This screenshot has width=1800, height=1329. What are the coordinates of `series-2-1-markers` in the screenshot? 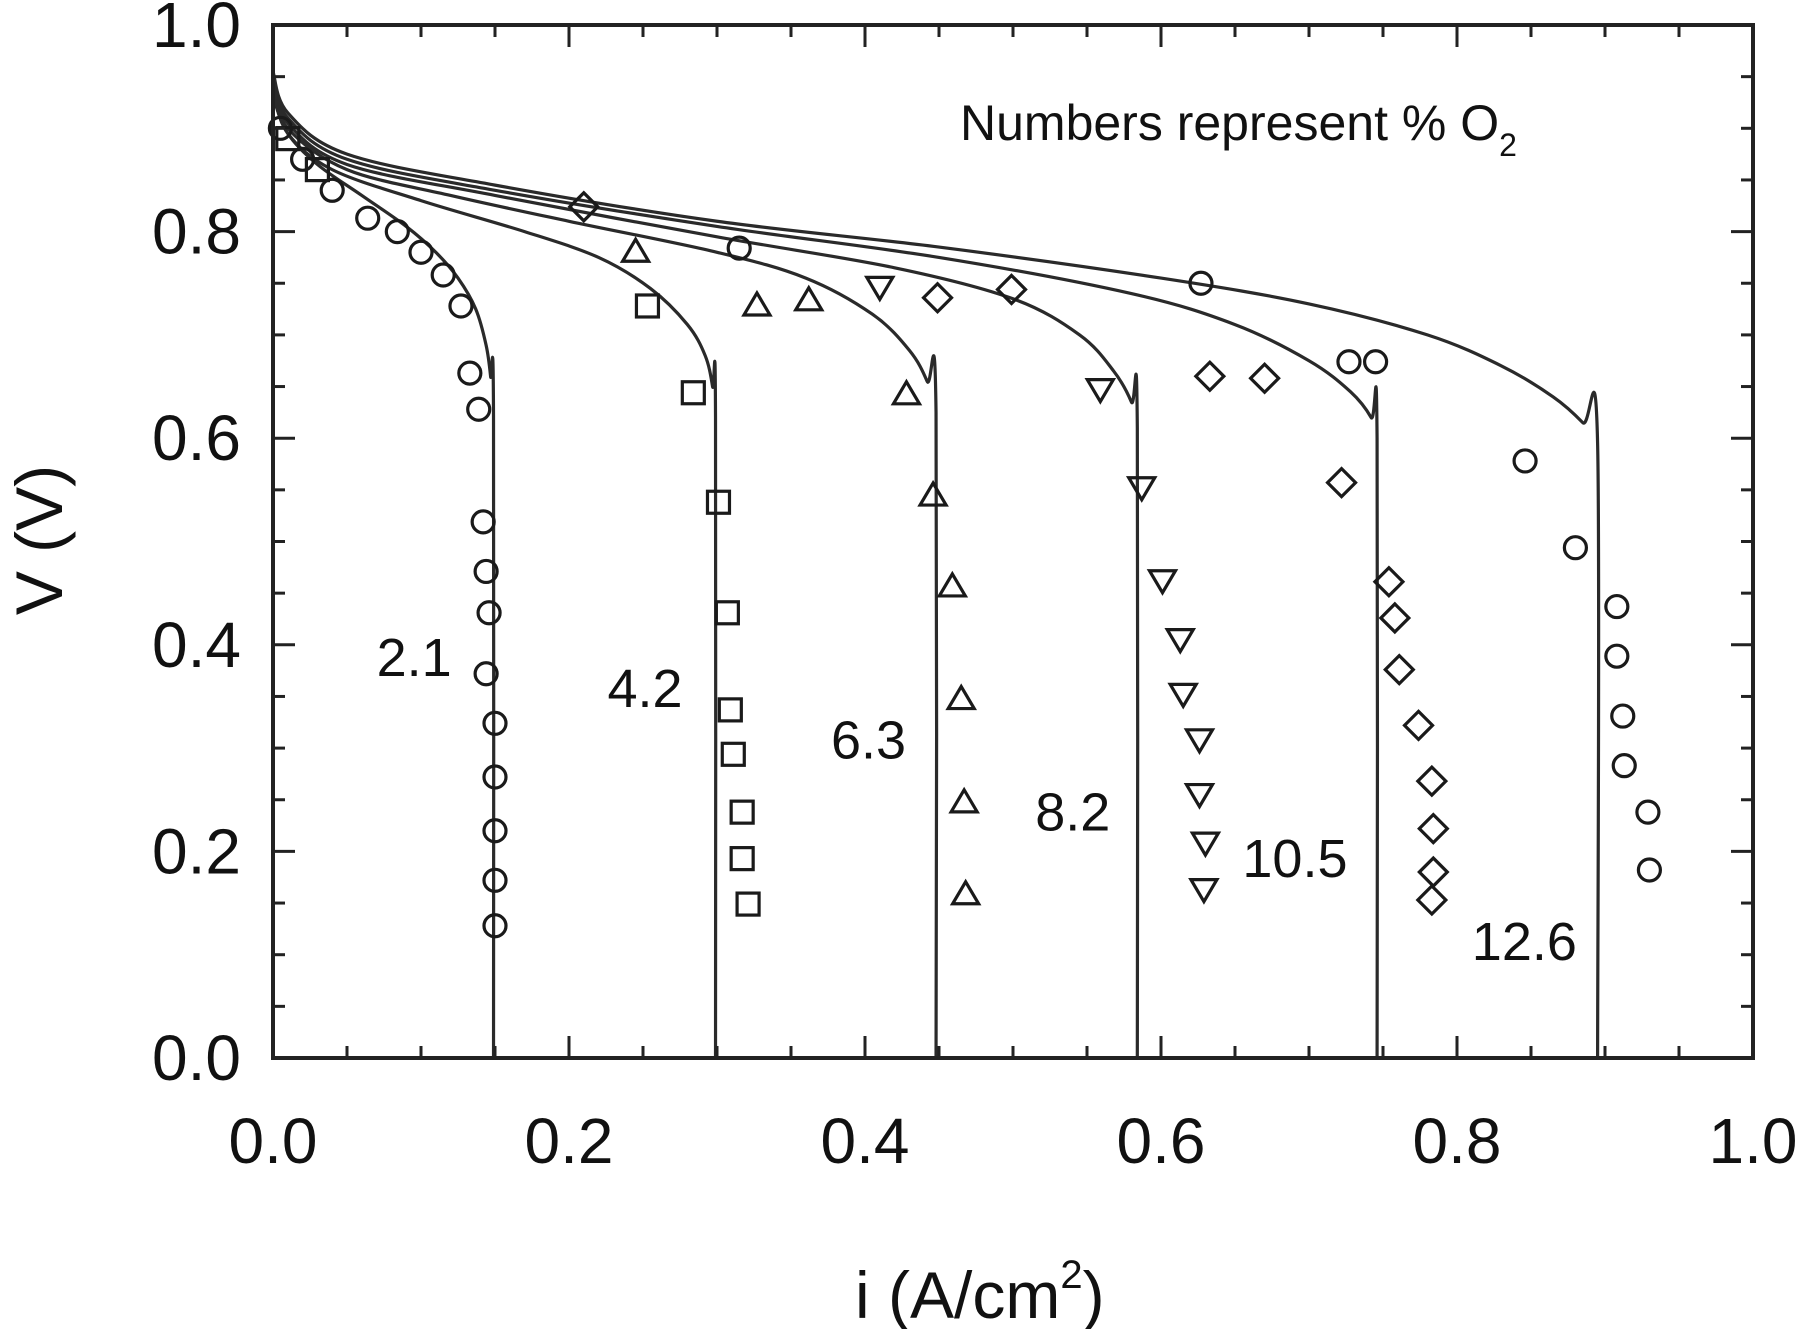 It's located at (387, 527).